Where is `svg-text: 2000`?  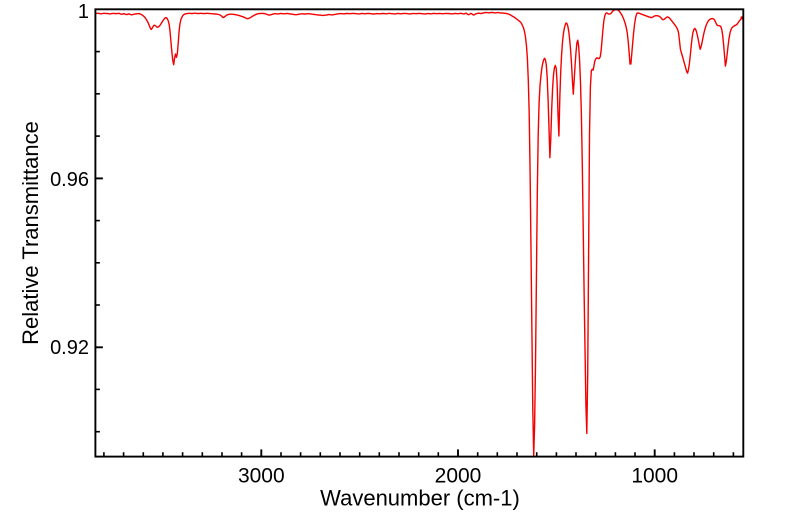
svg-text: 2000 is located at coordinates (458, 475).